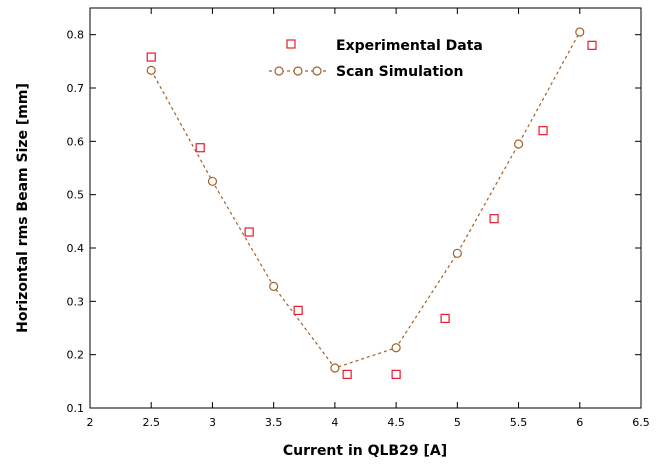  What do you see at coordinates (365, 451) in the screenshot?
I see `x-axis-title: Current in QLB29 [A]` at bounding box center [365, 451].